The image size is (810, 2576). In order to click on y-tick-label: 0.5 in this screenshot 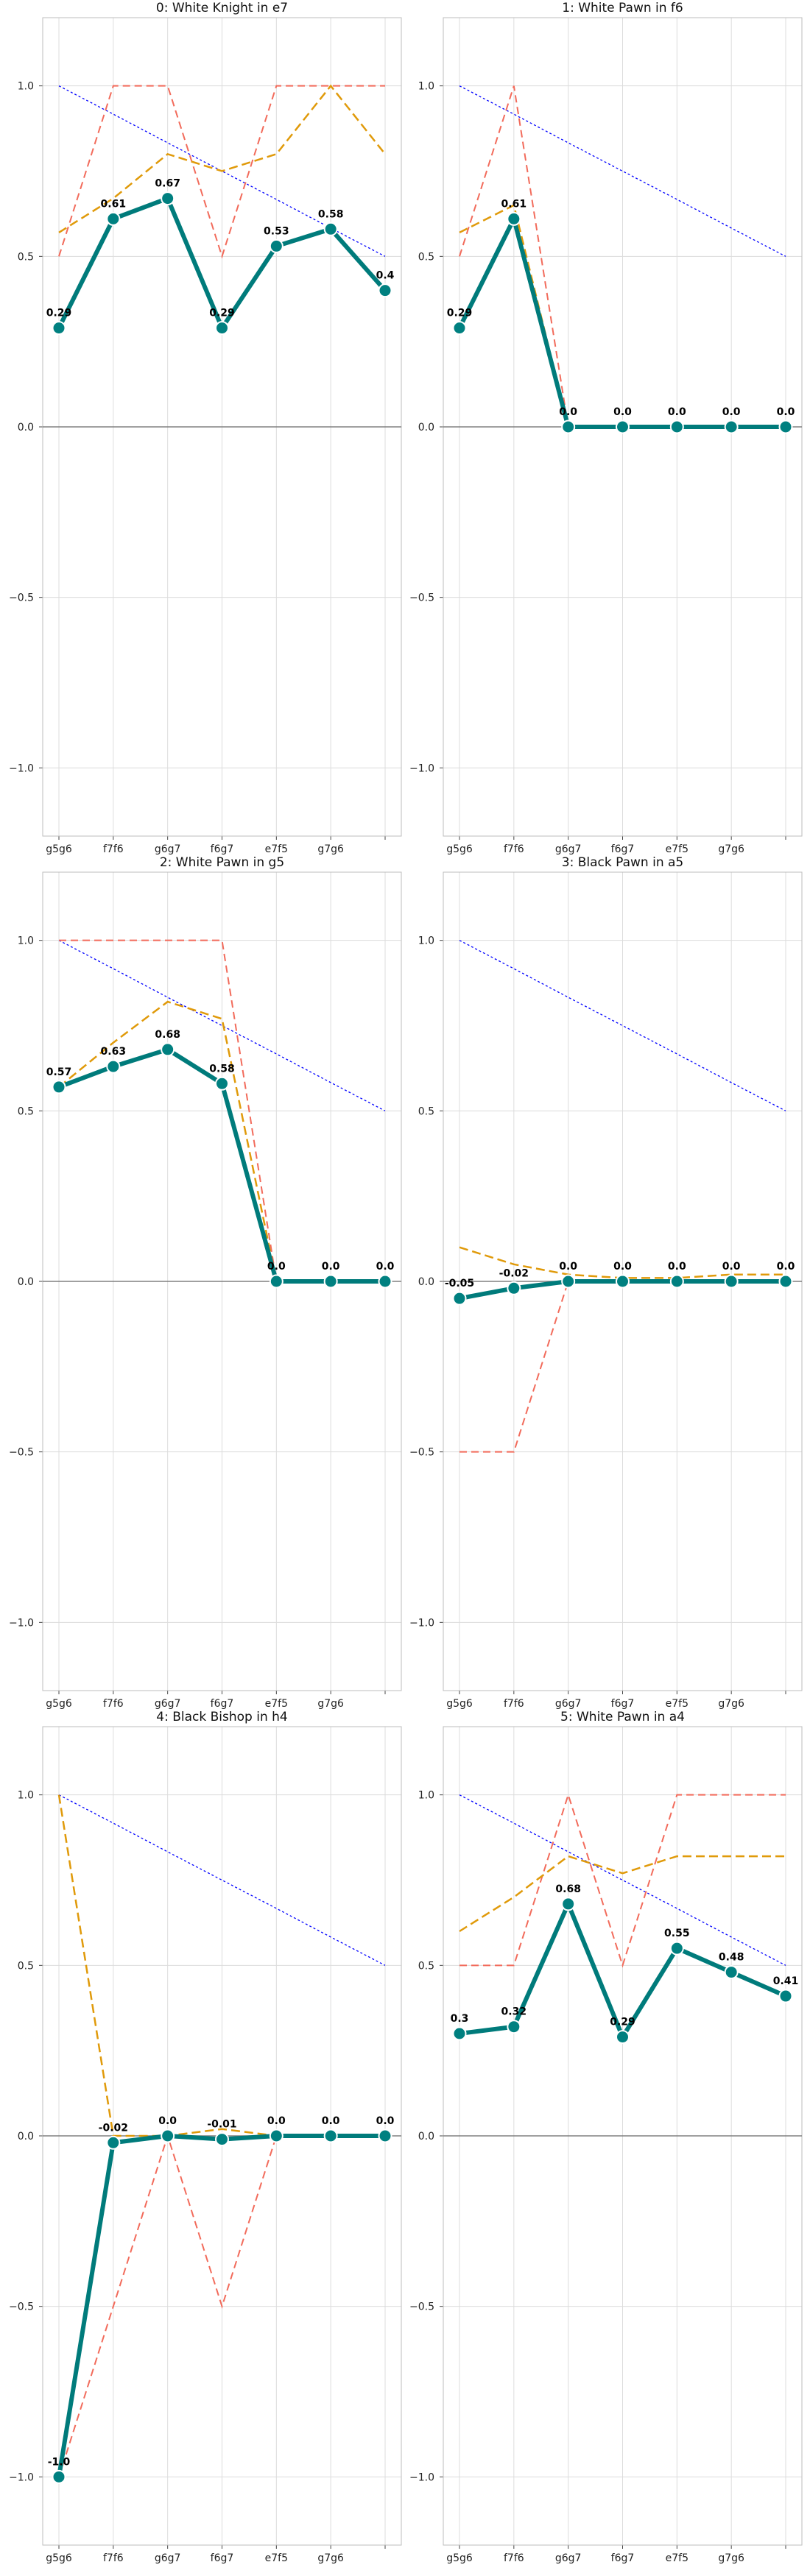, I will do `click(426, 1111)`.